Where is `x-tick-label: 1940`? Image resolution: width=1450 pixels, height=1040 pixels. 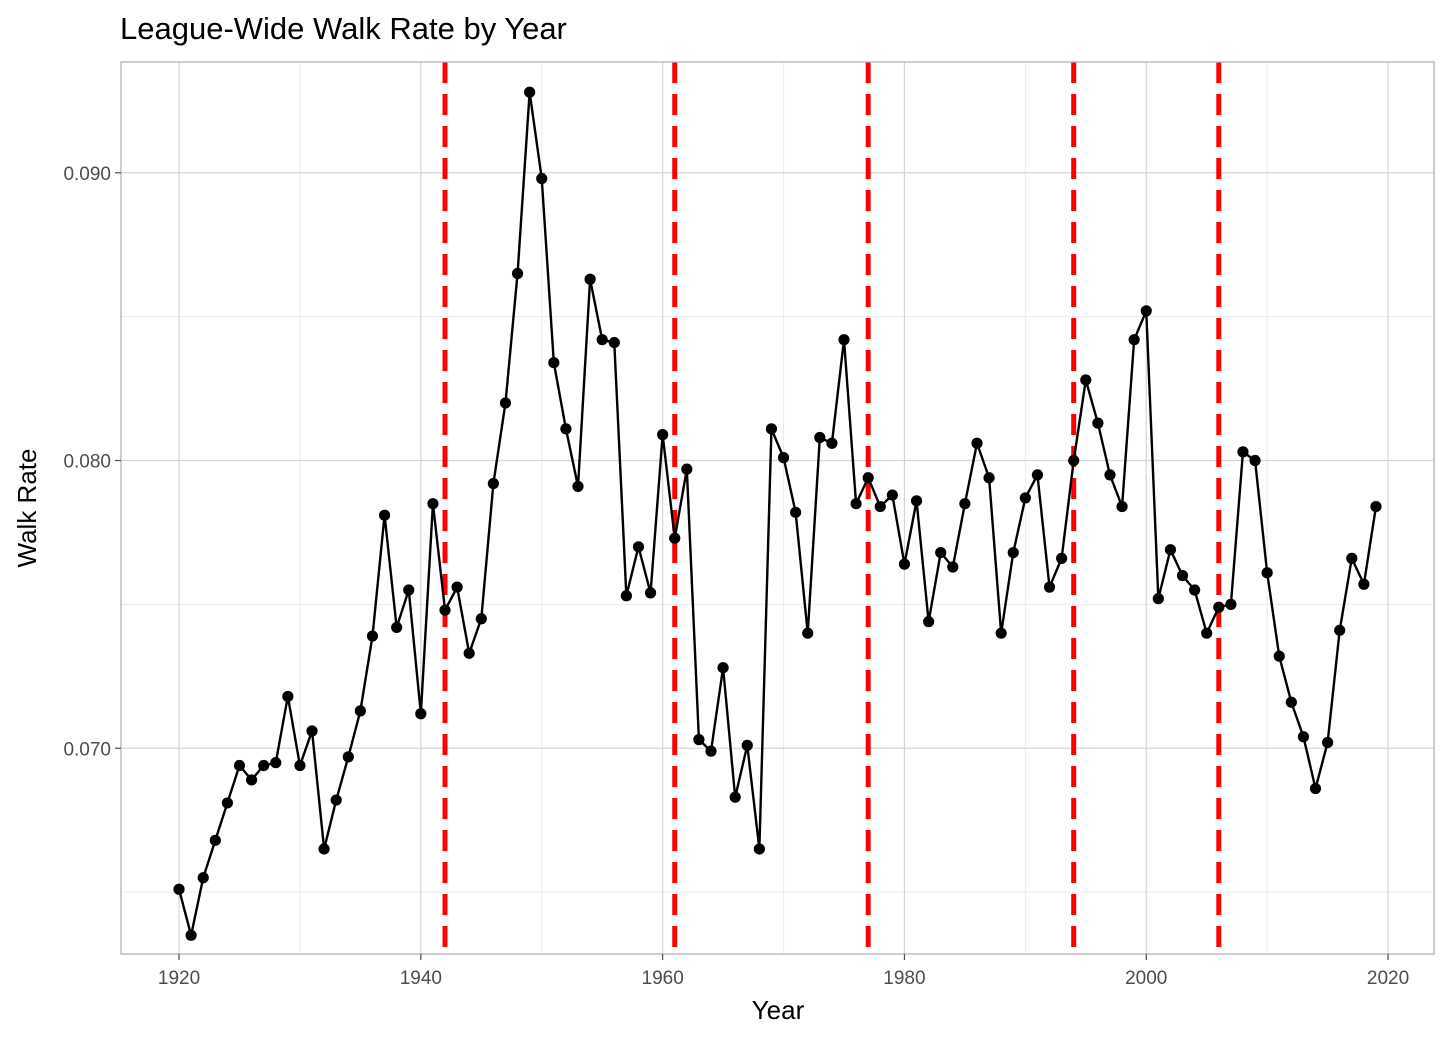
x-tick-label: 1940 is located at coordinates (421, 978).